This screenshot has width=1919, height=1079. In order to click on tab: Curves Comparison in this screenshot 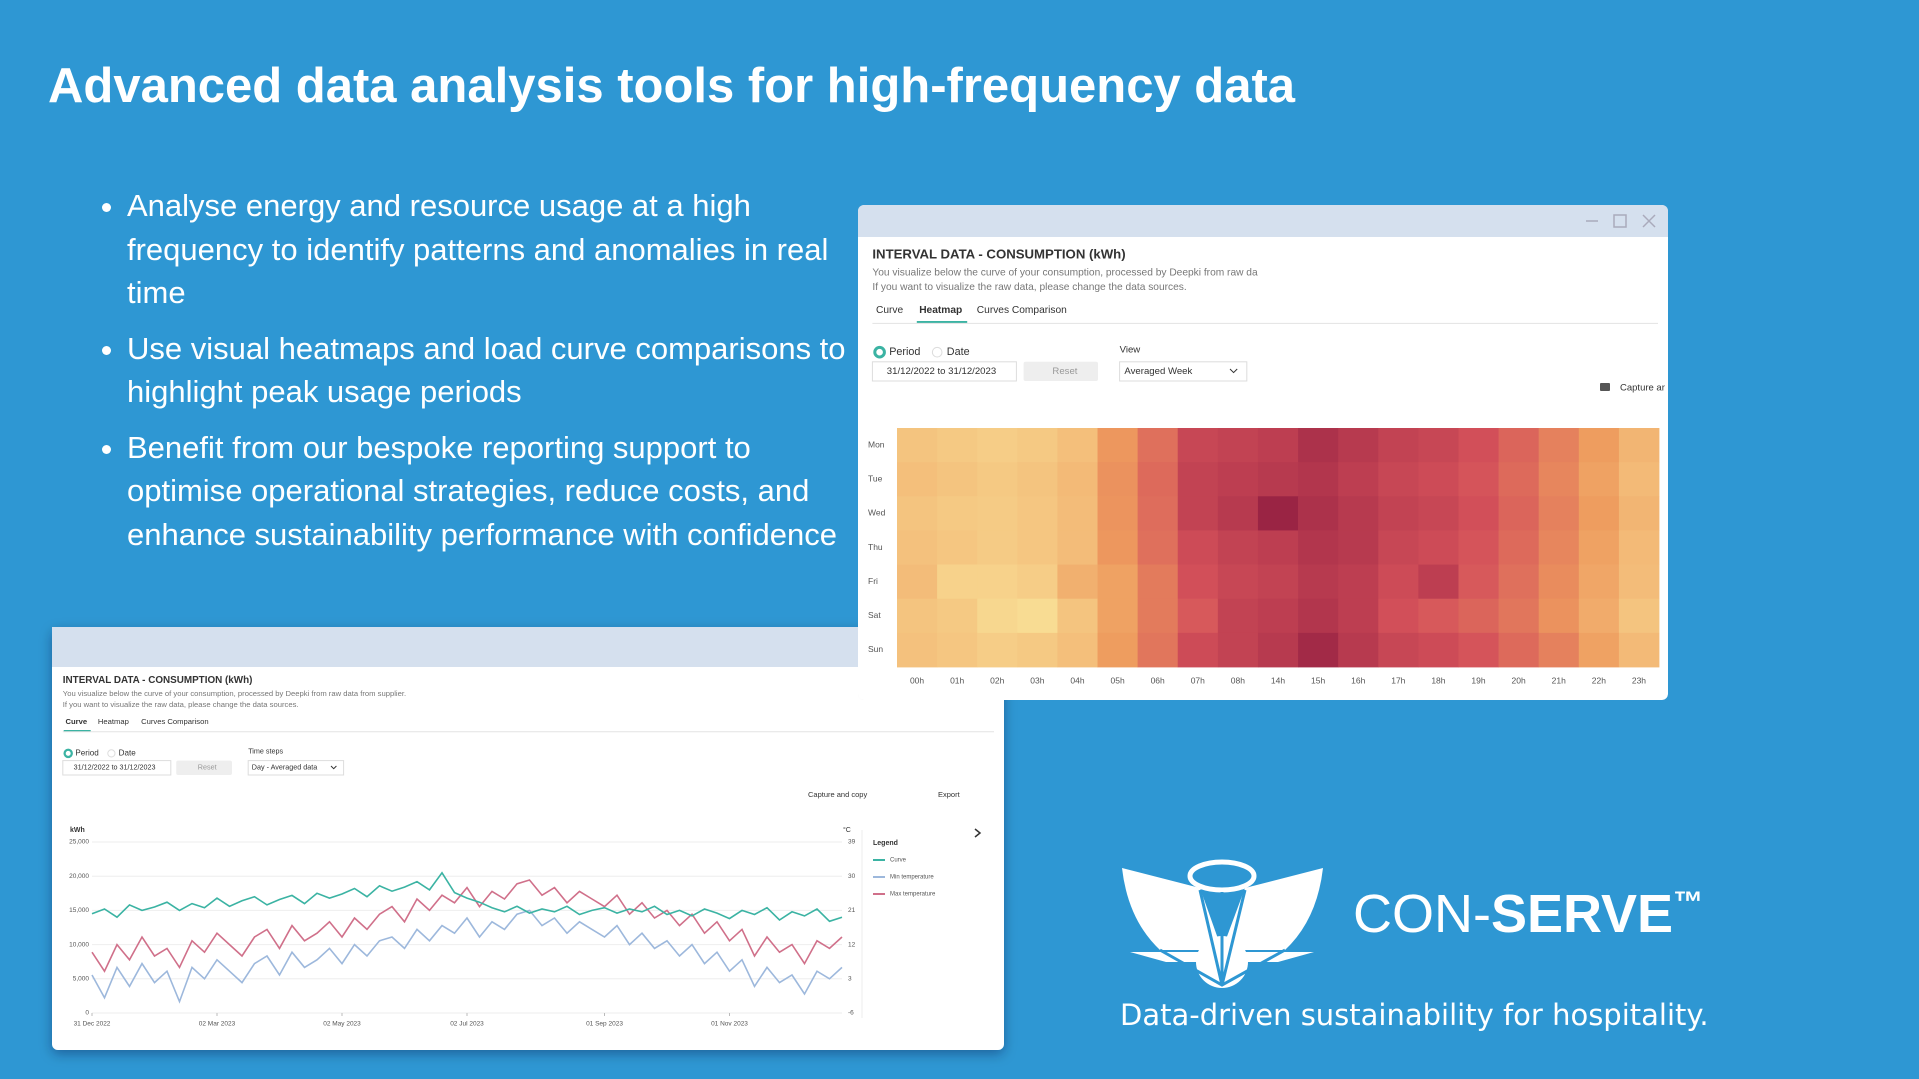, I will do `click(175, 721)`.